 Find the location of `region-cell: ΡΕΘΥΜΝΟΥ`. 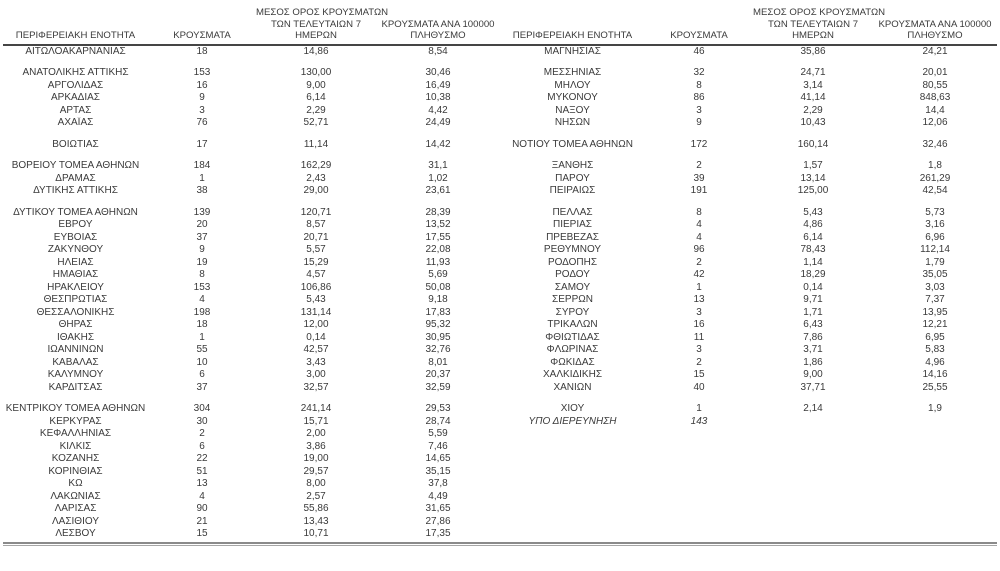

region-cell: ΡΕΘΥΜΝΟΥ is located at coordinates (572, 249).